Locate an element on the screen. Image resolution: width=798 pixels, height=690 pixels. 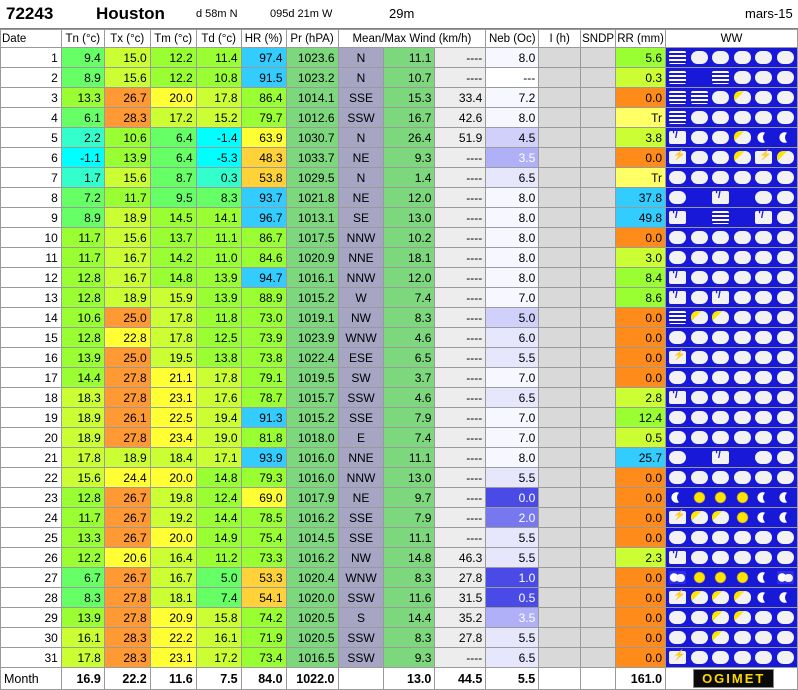
cell-wind-direction: SSE is located at coordinates (361, 417).